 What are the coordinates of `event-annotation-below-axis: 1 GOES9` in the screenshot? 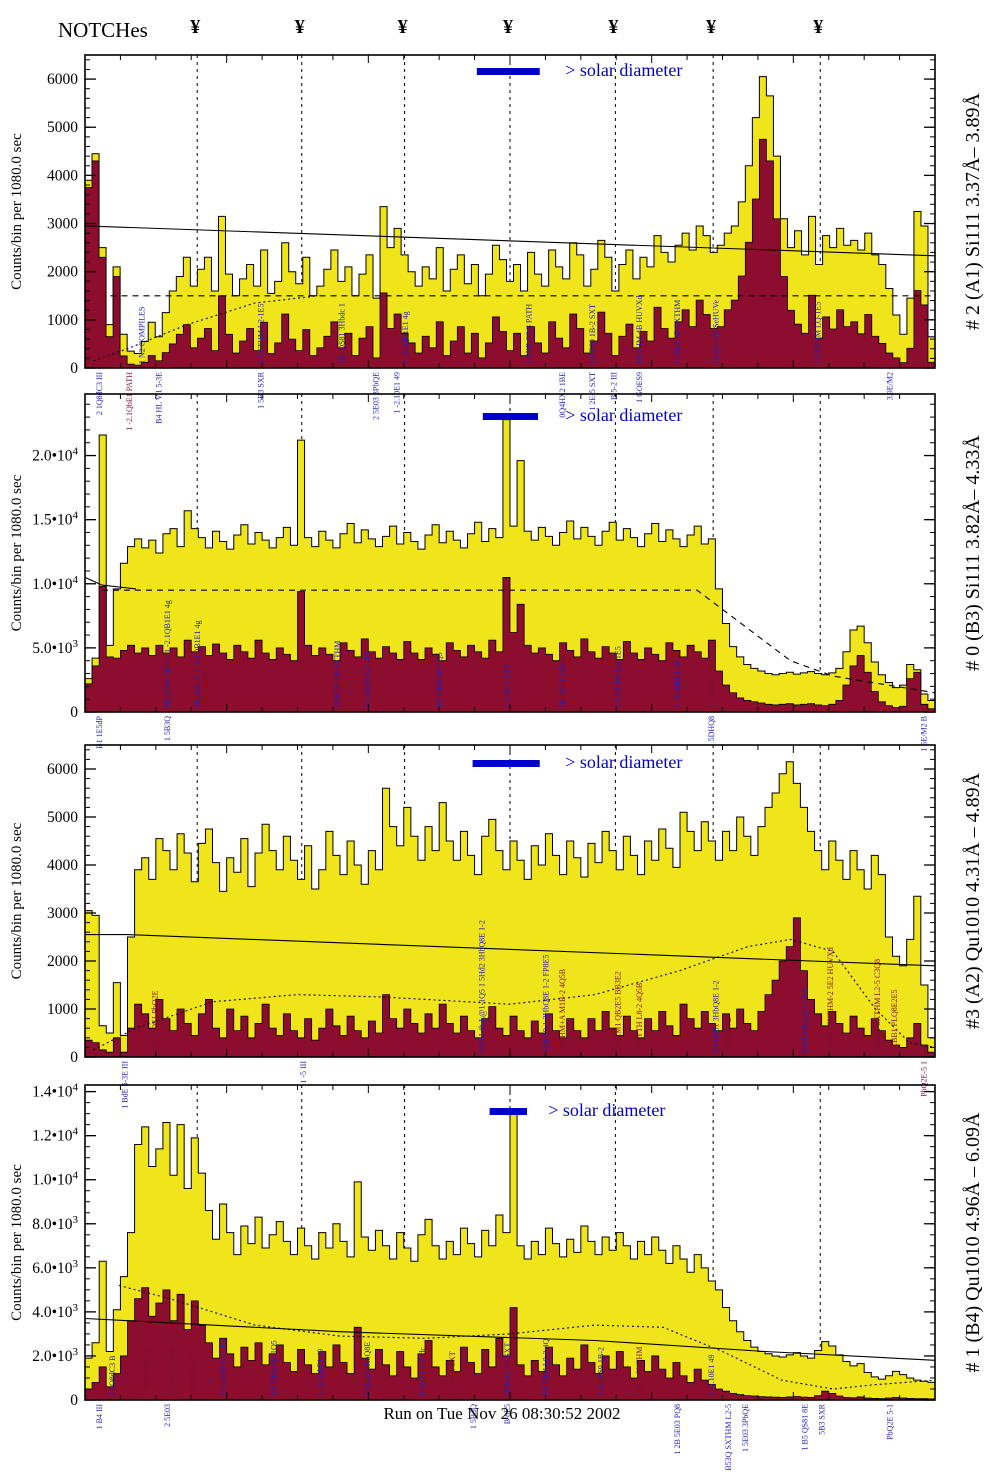 It's located at (639, 387).